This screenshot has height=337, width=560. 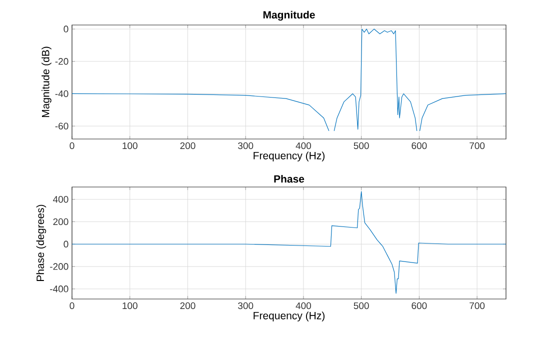 What do you see at coordinates (61, 126) in the screenshot?
I see `y-tick-label: -60` at bounding box center [61, 126].